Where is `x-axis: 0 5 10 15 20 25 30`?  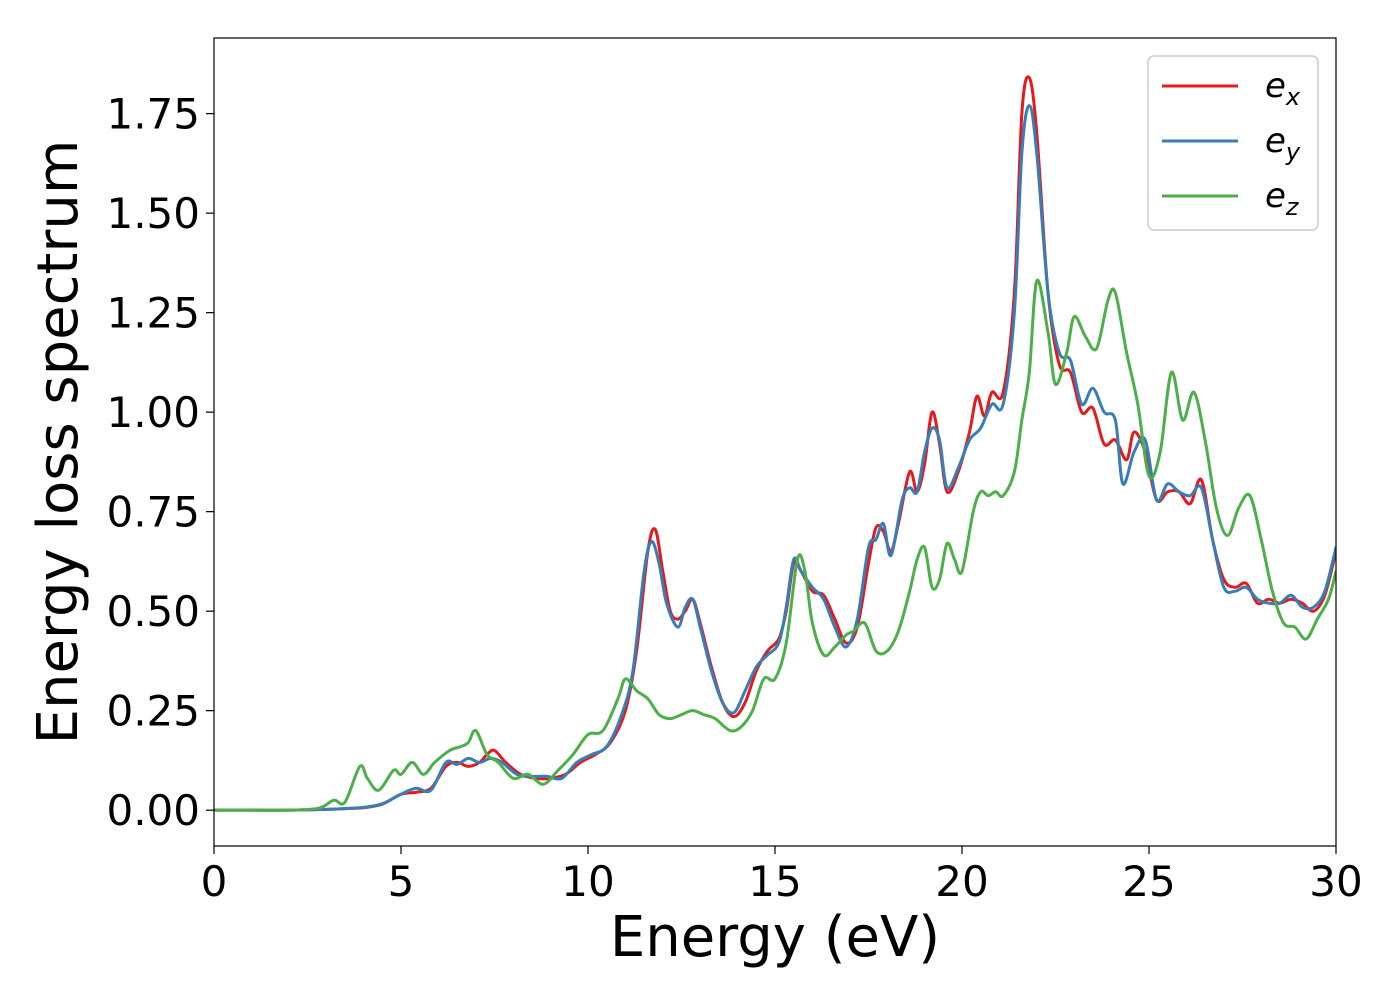
x-axis: 0 5 10 15 20 25 30 is located at coordinates (782, 876).